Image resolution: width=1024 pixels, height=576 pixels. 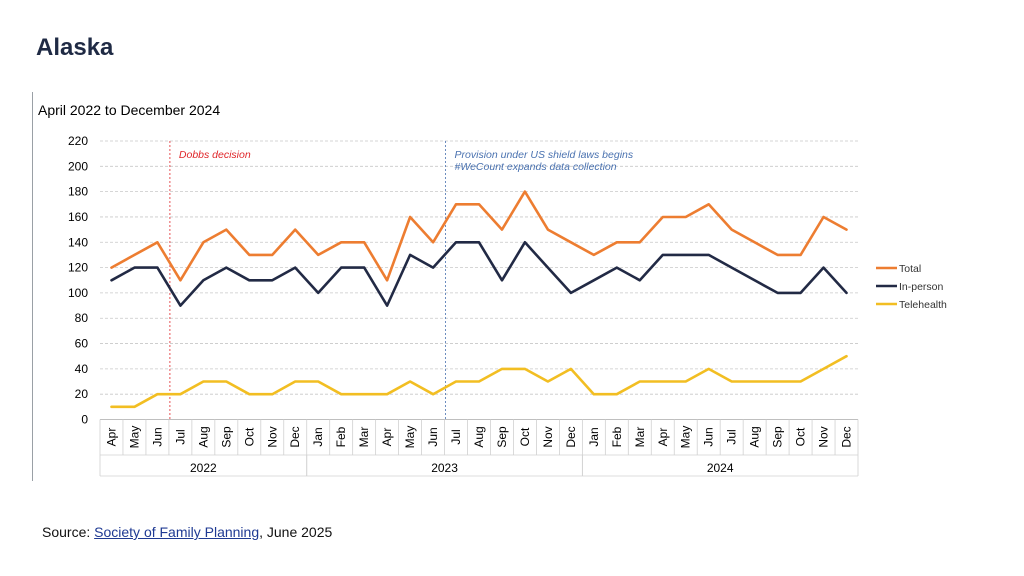 What do you see at coordinates (78, 268) in the screenshot?
I see `y-tick-label: 120` at bounding box center [78, 268].